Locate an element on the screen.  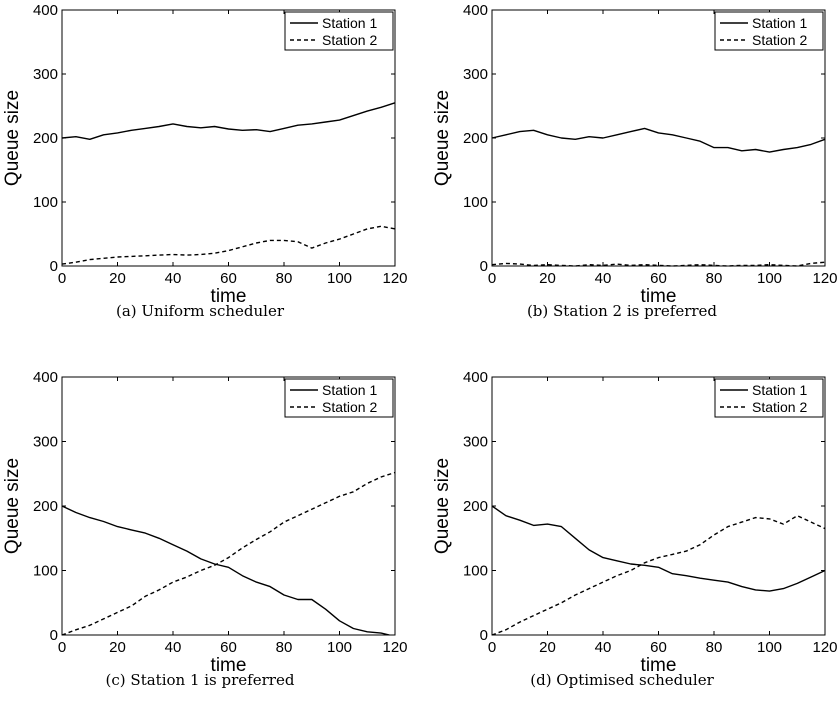
chart-caption: (c) Station 1 is preferred is located at coordinates (200, 680).